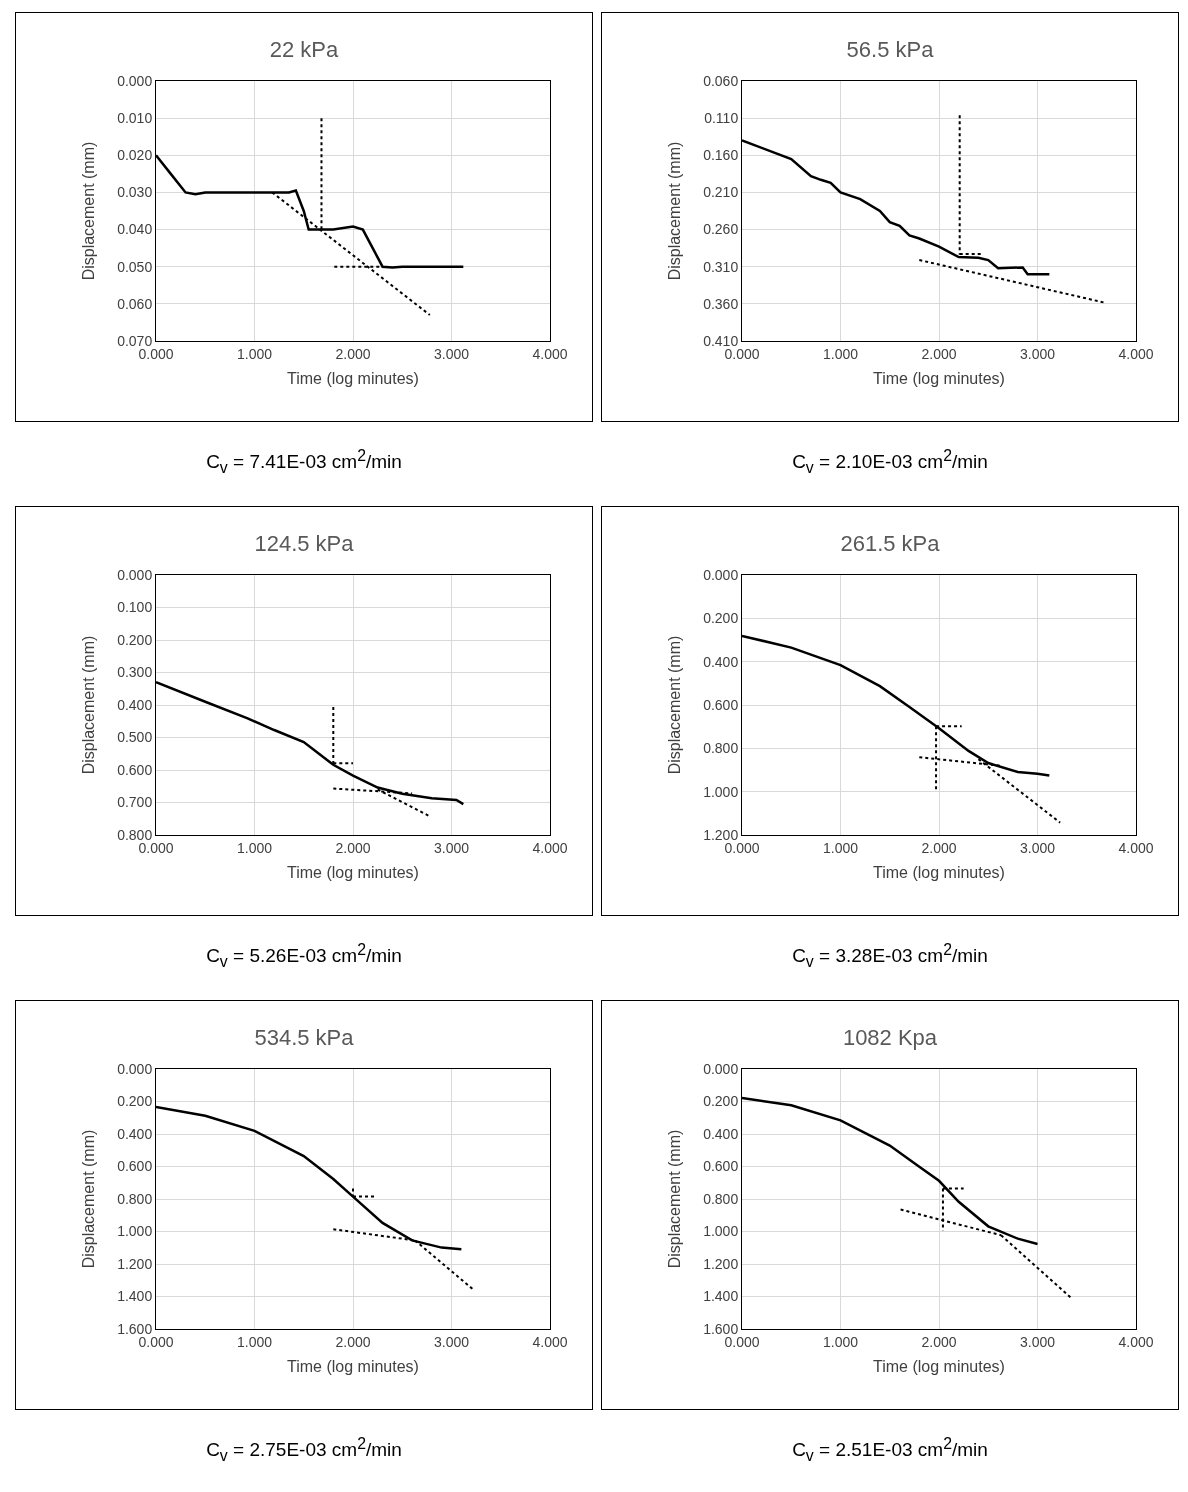 This screenshot has width=1188, height=1492. What do you see at coordinates (721, 229) in the screenshot?
I see `y-tick-label: 0.260` at bounding box center [721, 229].